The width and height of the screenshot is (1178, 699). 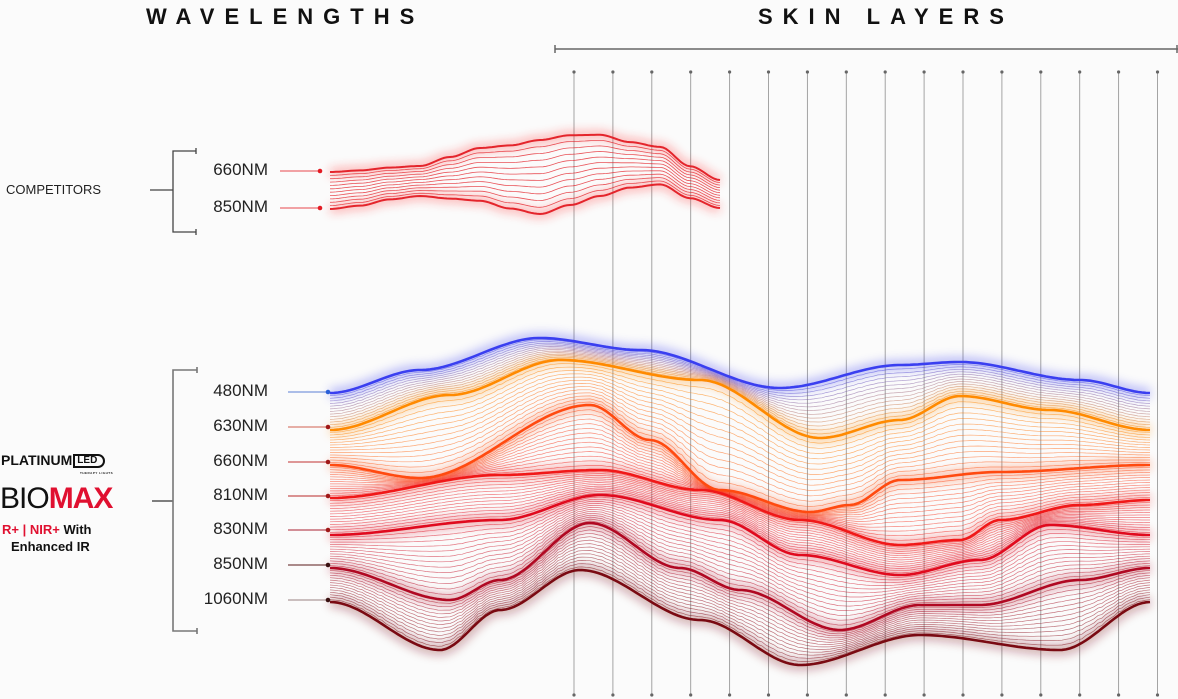 What do you see at coordinates (75, 529) in the screenshot?
I see `tagline-with: With` at bounding box center [75, 529].